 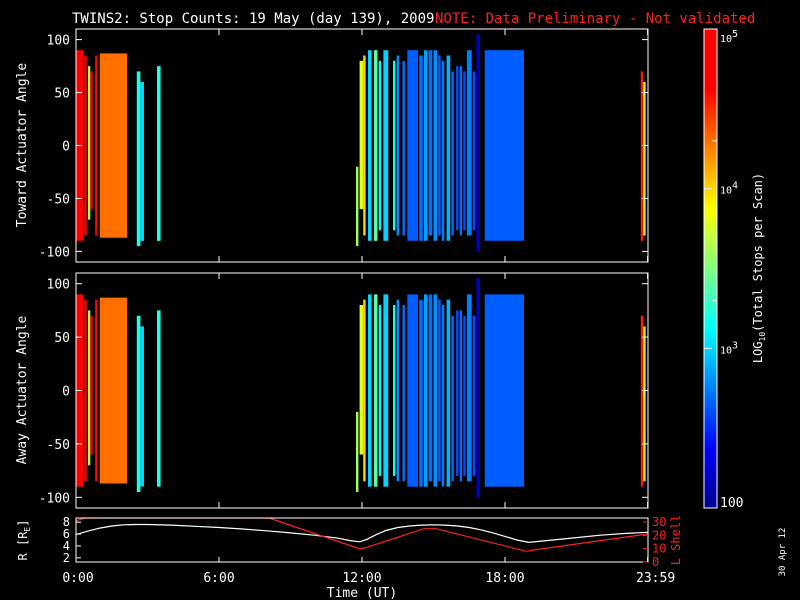 I want to click on colorbar-tick-base-3: 100, so click(x=731, y=503).